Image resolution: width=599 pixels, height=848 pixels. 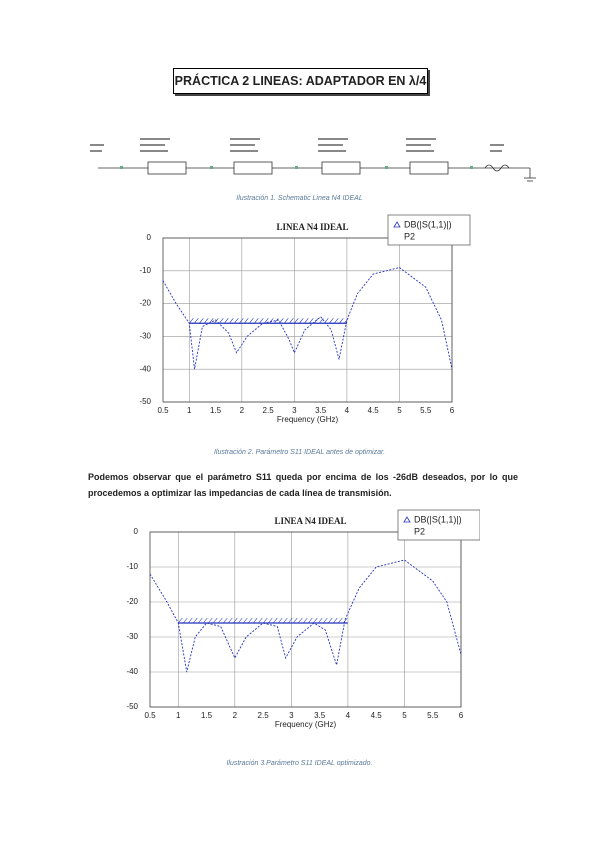 I want to click on caption: Ilustración 1. Schematic Linea N4 IDEAL, so click(x=299, y=198).